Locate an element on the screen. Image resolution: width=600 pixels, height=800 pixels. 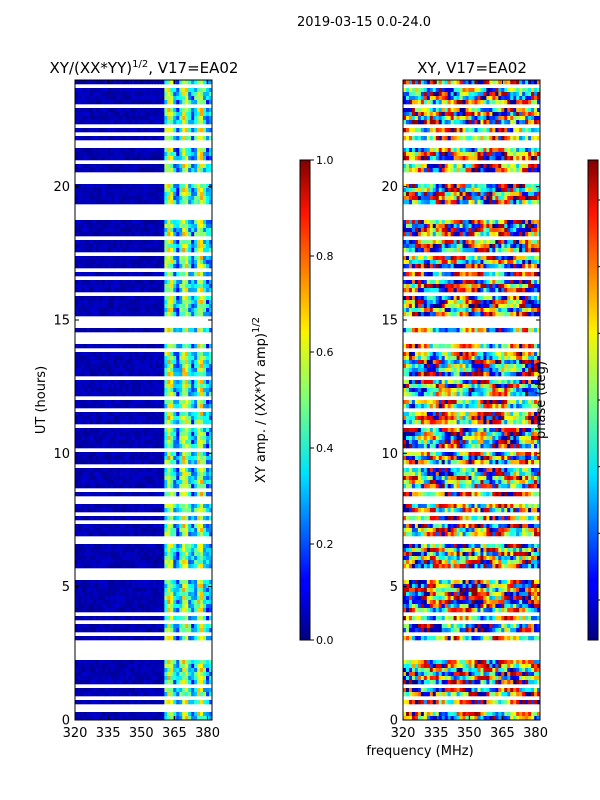
figure-title: 2019-03-15 0.0-24.0 is located at coordinates (364, 22).